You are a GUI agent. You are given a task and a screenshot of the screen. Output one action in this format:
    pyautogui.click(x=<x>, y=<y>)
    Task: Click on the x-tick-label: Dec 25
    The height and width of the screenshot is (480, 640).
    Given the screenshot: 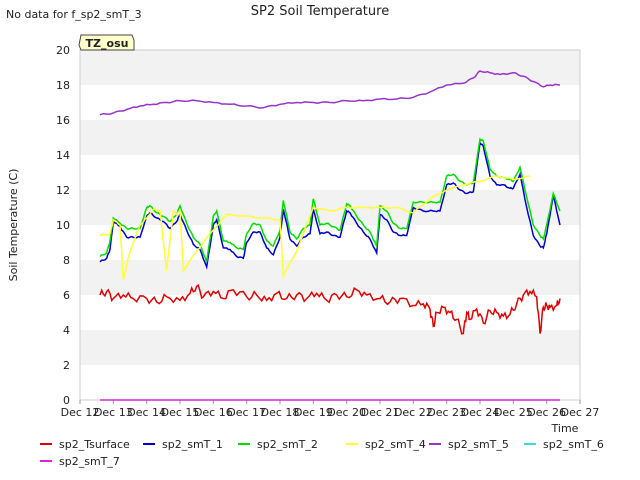 What is the action you would take?
    pyautogui.click(x=513, y=412)
    